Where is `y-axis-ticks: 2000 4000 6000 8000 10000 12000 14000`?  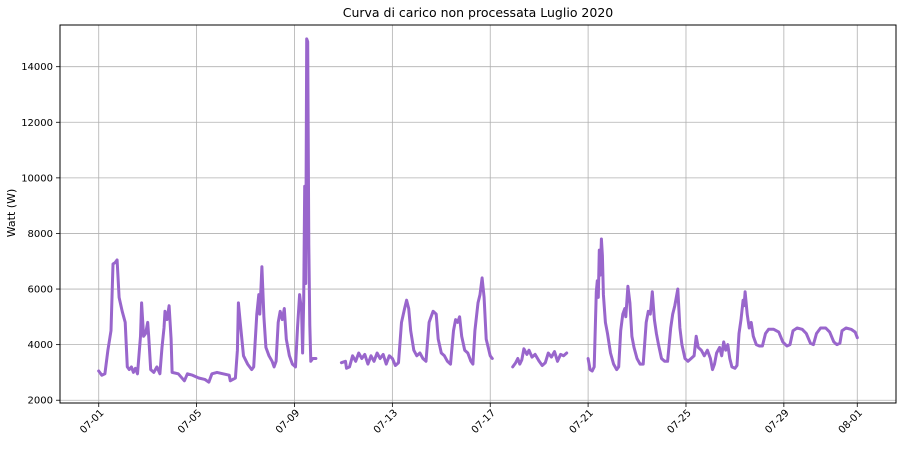
y-axis-ticks: 2000 4000 6000 8000 10000 12000 14000 is located at coordinates (40, 234).